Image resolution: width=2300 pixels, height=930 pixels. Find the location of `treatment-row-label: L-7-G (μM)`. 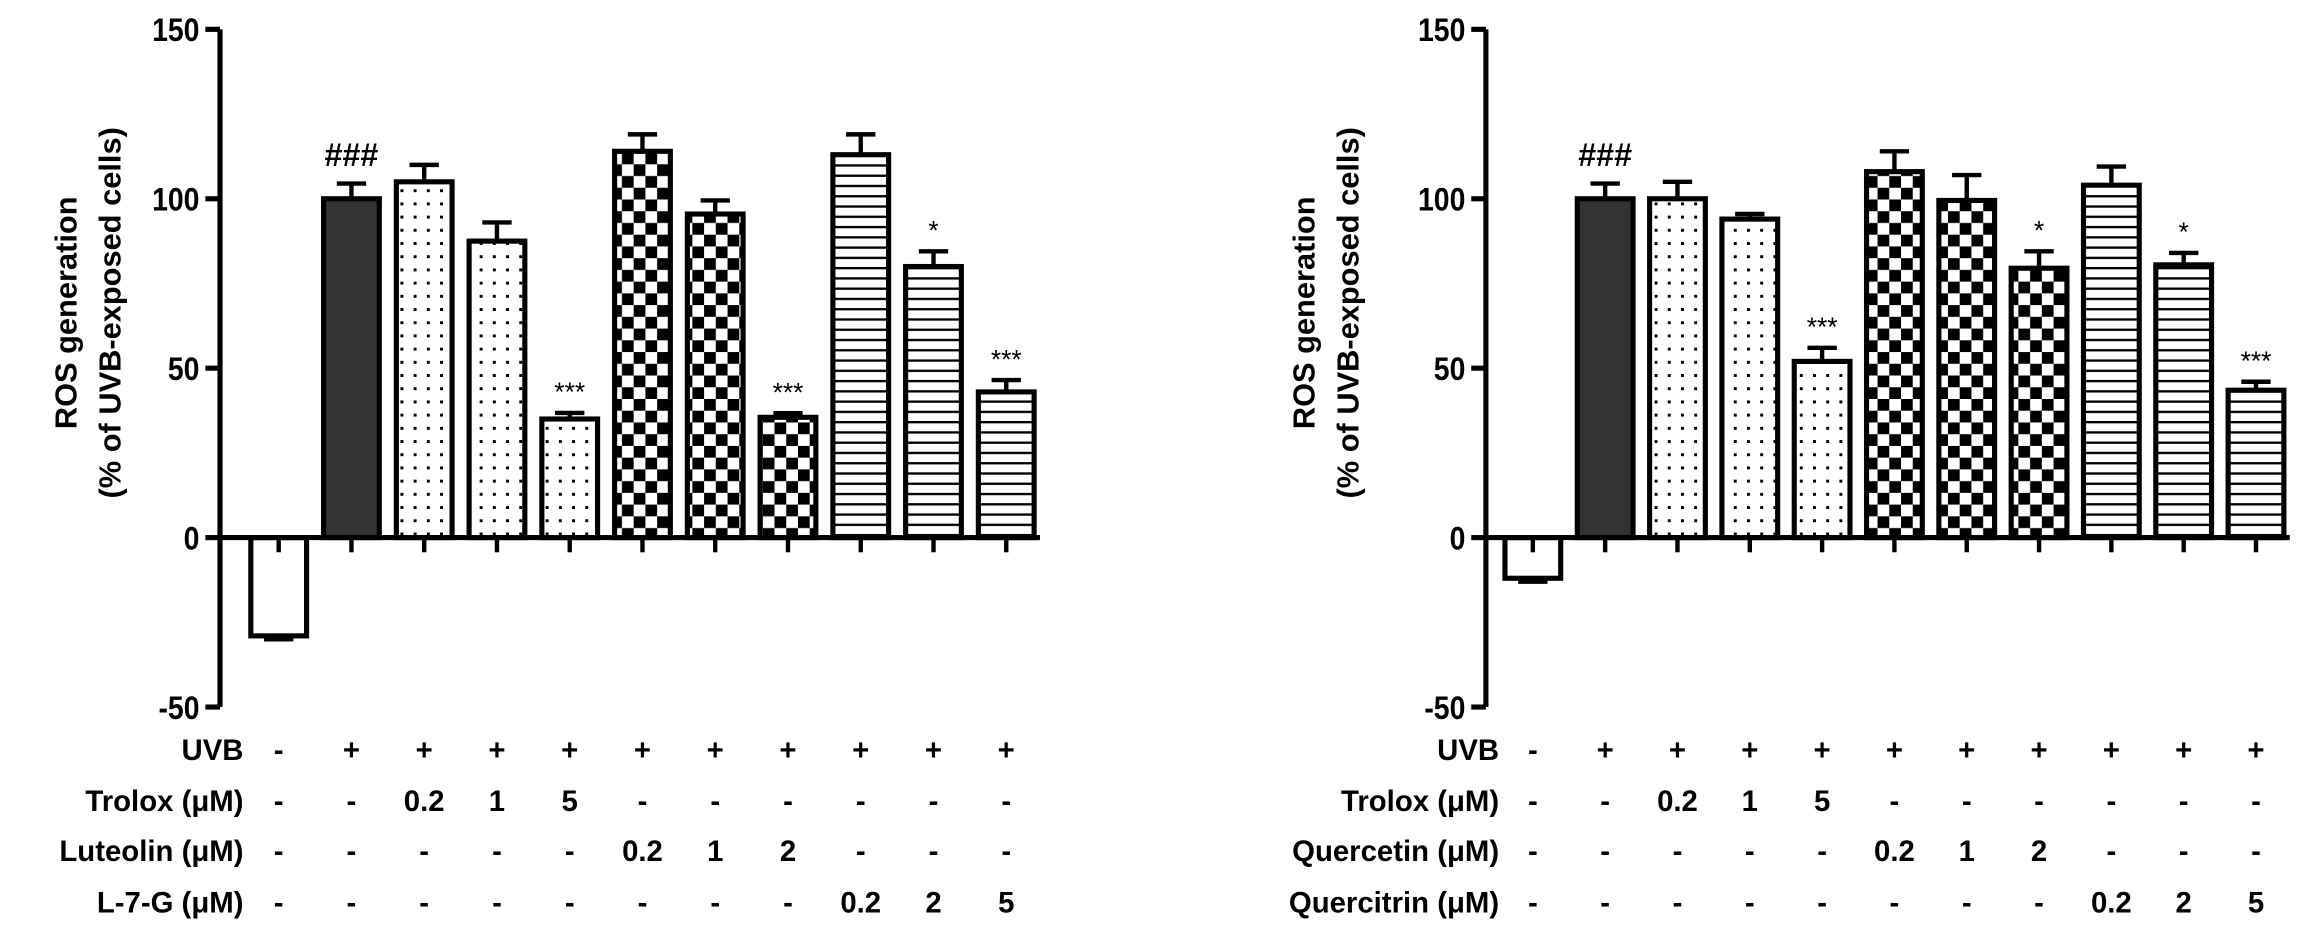

treatment-row-label: L-7-G (μM) is located at coordinates (170, 902).